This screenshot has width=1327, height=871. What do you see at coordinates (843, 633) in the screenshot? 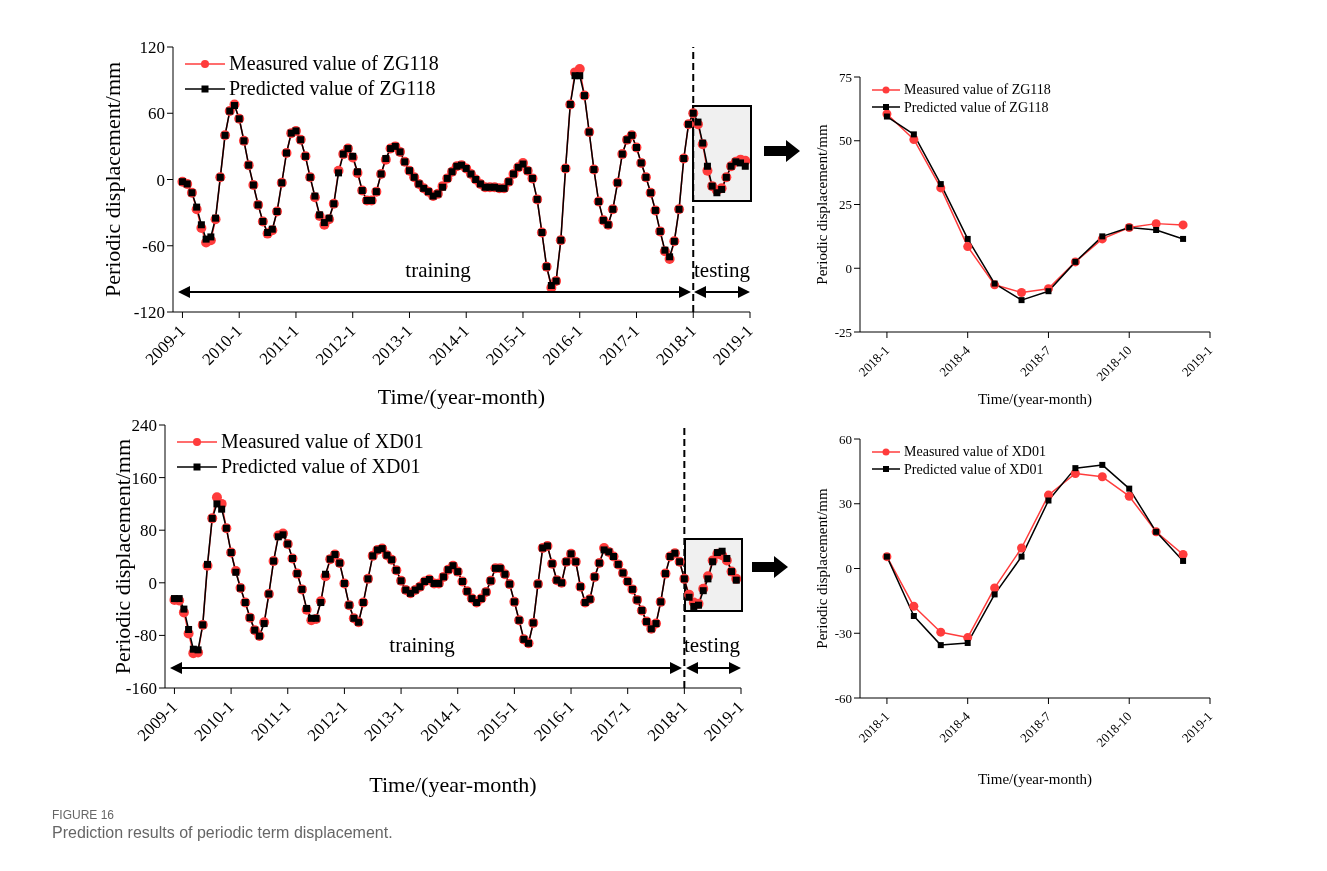
I see `y-tick-label: -30` at bounding box center [843, 633].